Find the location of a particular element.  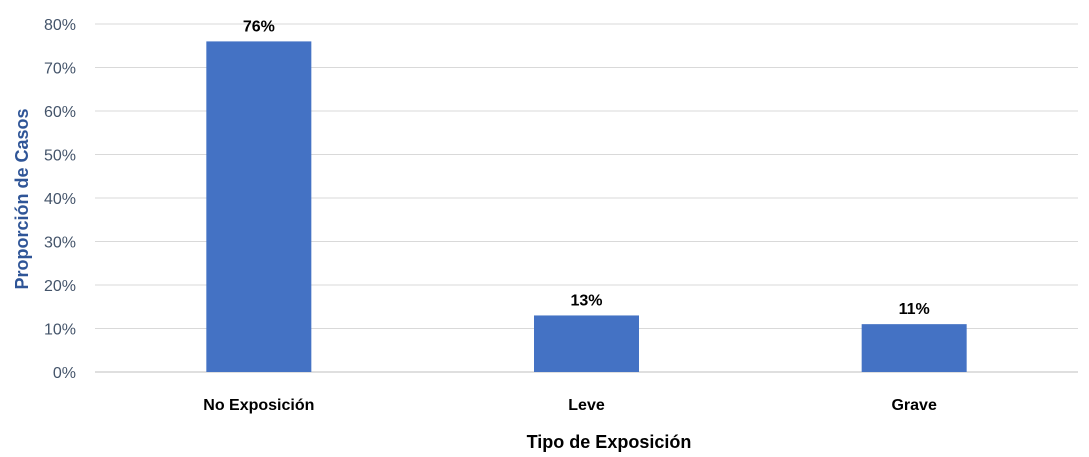

y-tick-label: 40% is located at coordinates (60, 199).